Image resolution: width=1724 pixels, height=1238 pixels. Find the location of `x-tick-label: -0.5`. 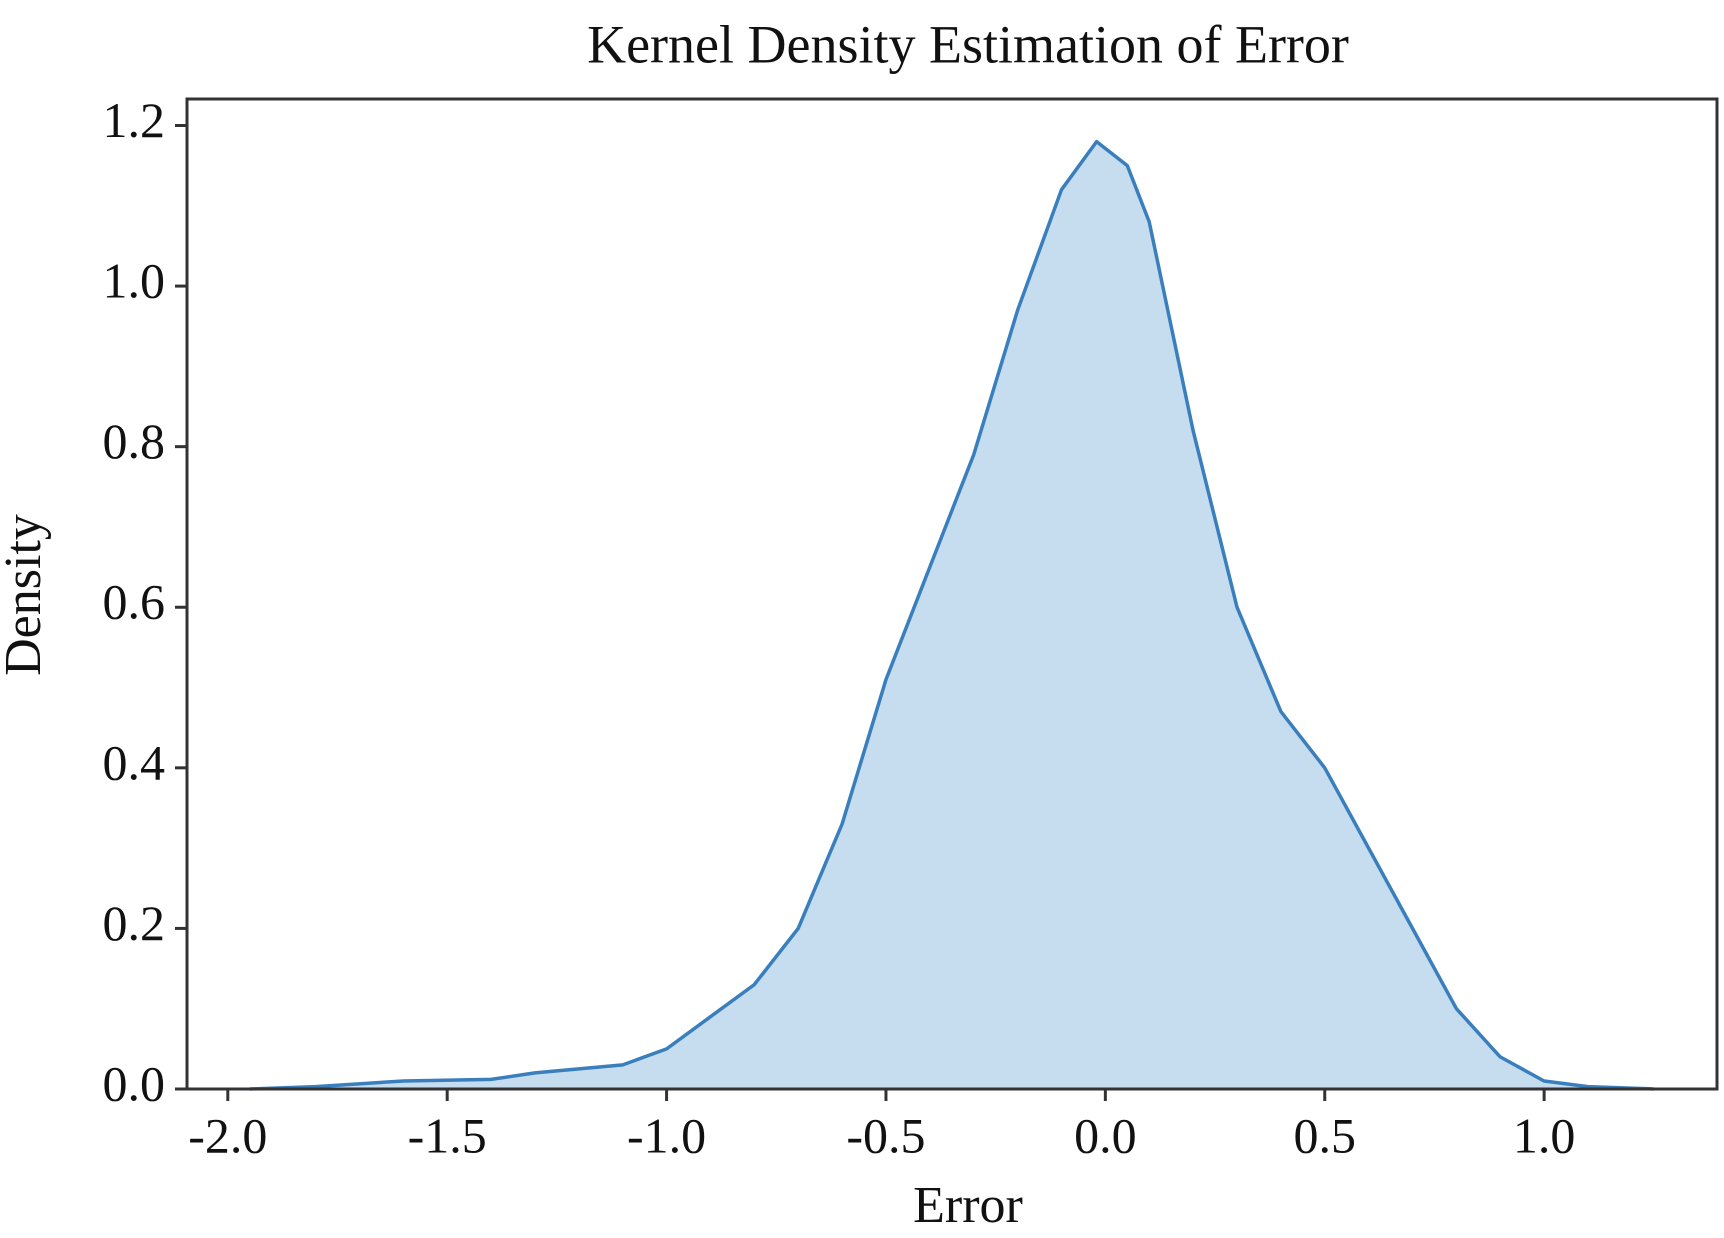

x-tick-label: -0.5 is located at coordinates (885, 1135).